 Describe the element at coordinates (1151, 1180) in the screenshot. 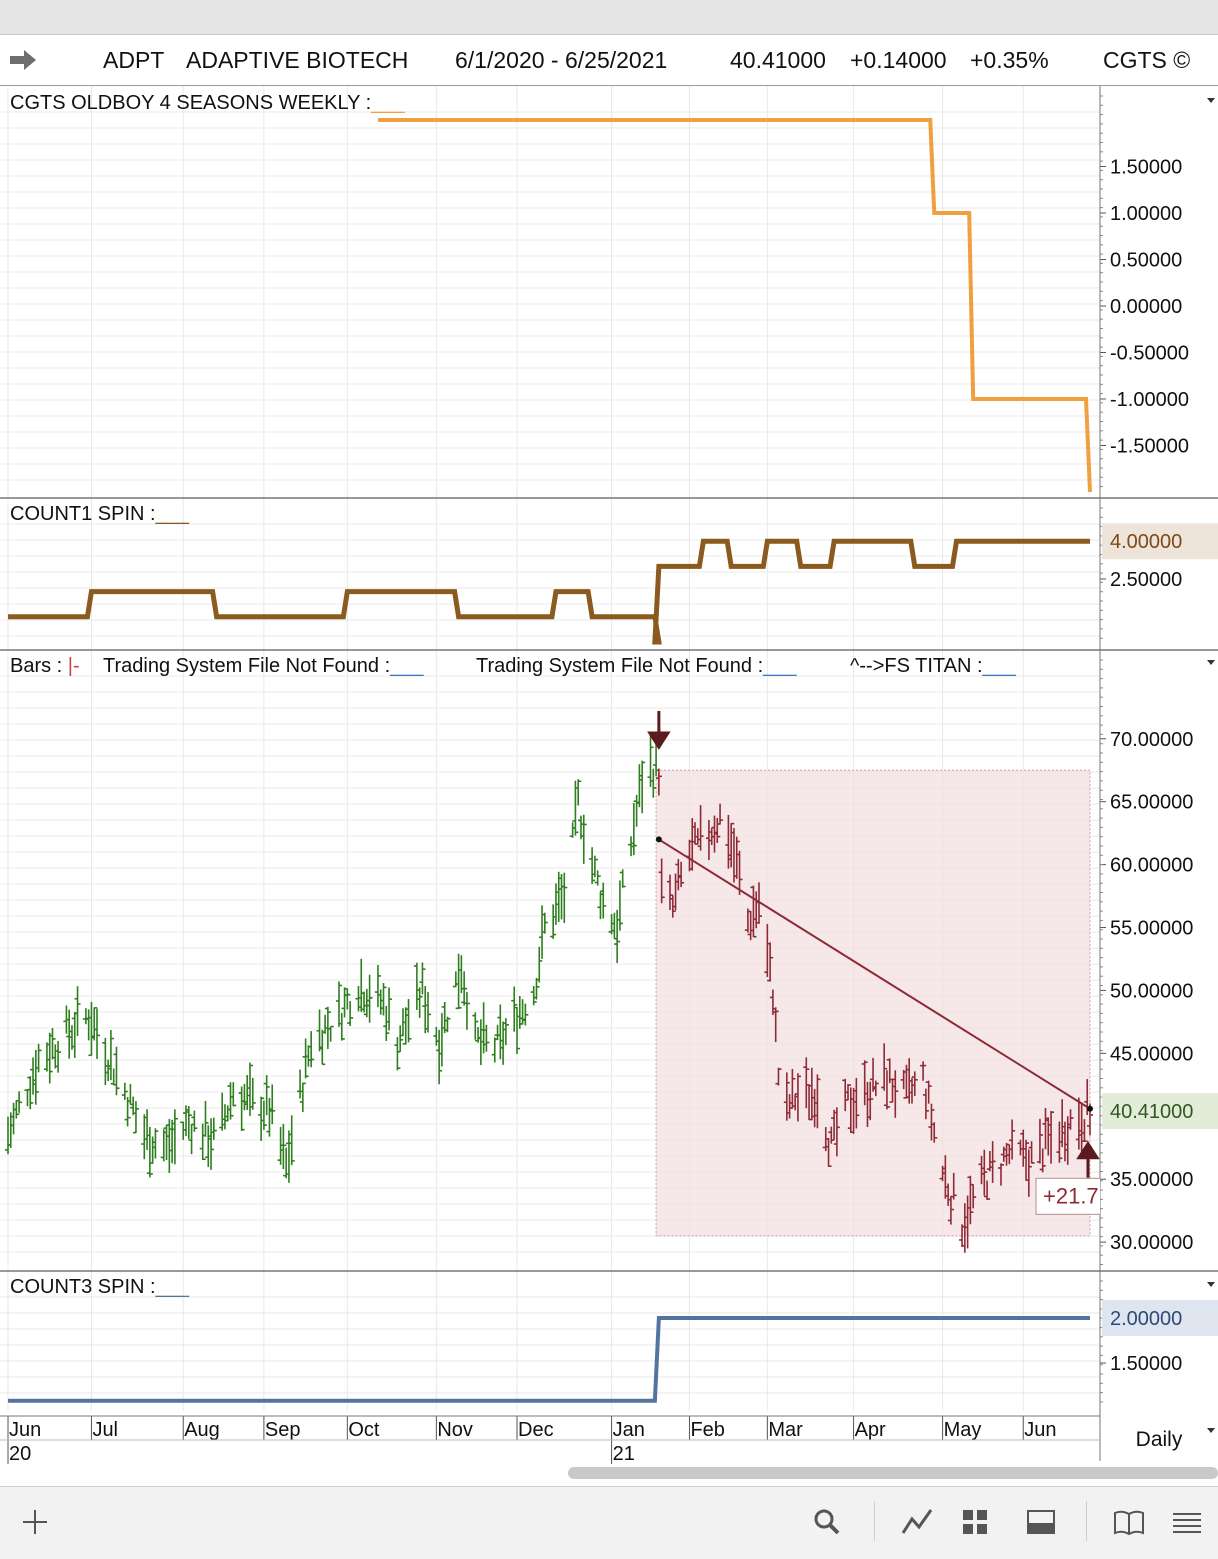

I see `y-axis-label: 35.00000` at that location.